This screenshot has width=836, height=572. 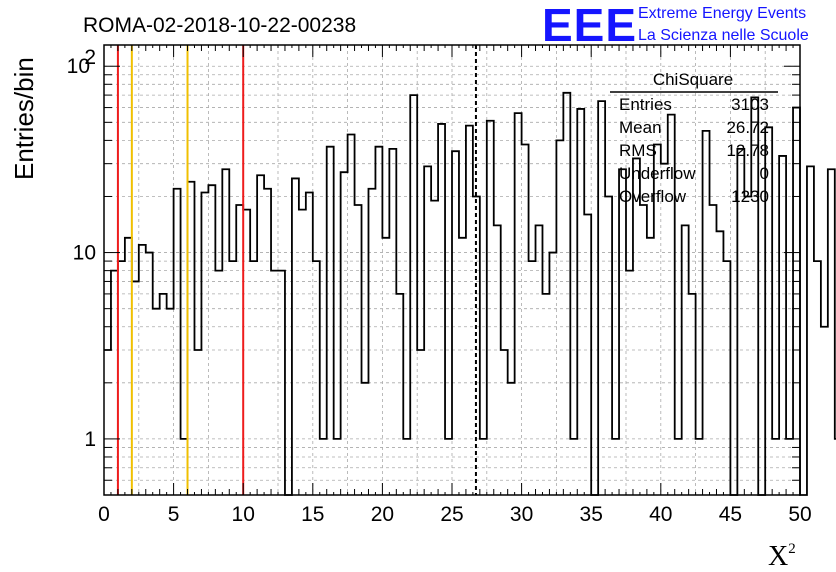 I want to click on x-axis-label: X2, so click(x=782, y=556).